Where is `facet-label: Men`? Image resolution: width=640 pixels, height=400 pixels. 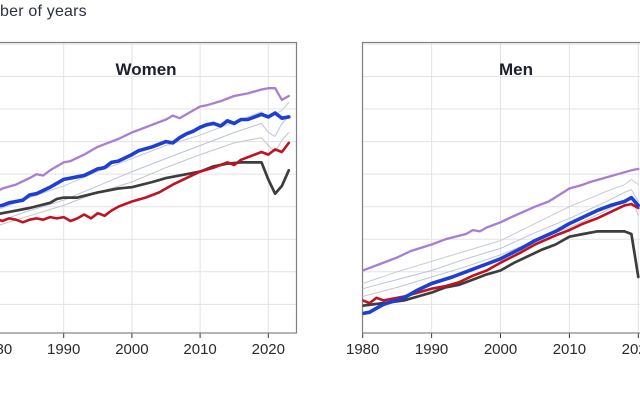
facet-label: Men is located at coordinates (516, 69).